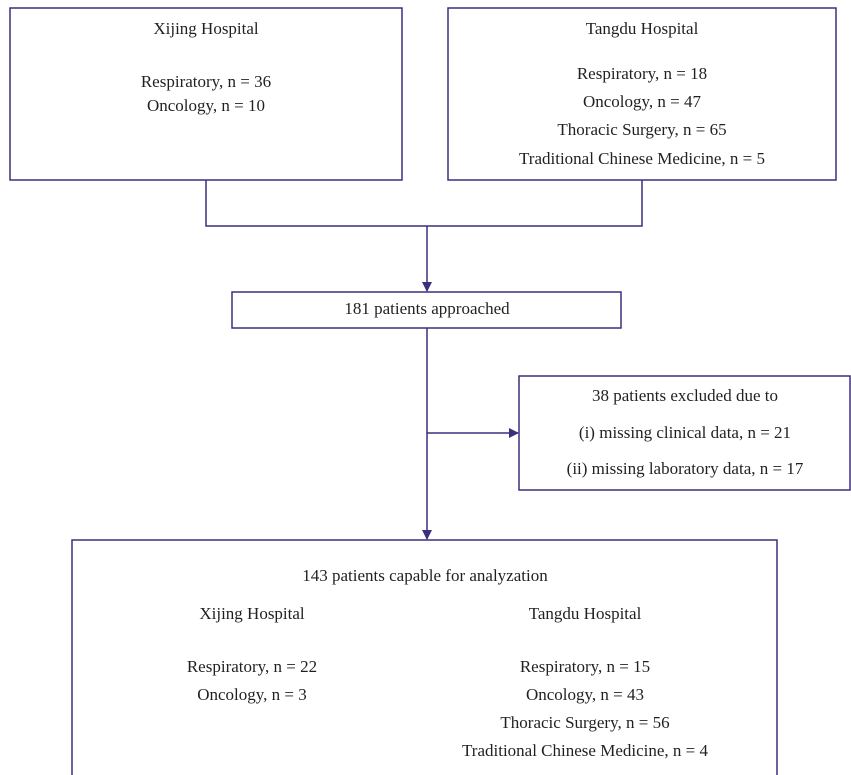  What do you see at coordinates (585, 750) in the screenshot?
I see `box-line: Traditional Chinese Medicine, n = 4` at bounding box center [585, 750].